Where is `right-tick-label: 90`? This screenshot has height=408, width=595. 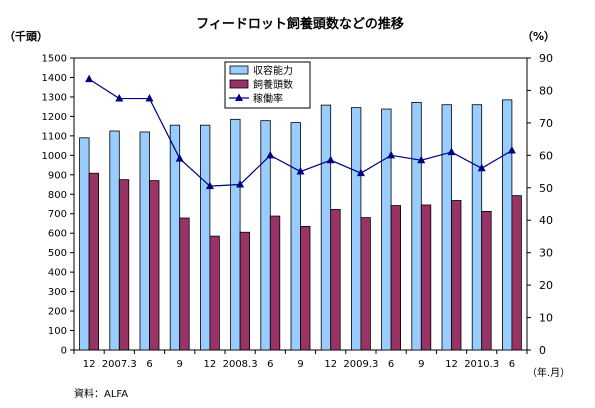 right-tick-label: 90 is located at coordinates (546, 58).